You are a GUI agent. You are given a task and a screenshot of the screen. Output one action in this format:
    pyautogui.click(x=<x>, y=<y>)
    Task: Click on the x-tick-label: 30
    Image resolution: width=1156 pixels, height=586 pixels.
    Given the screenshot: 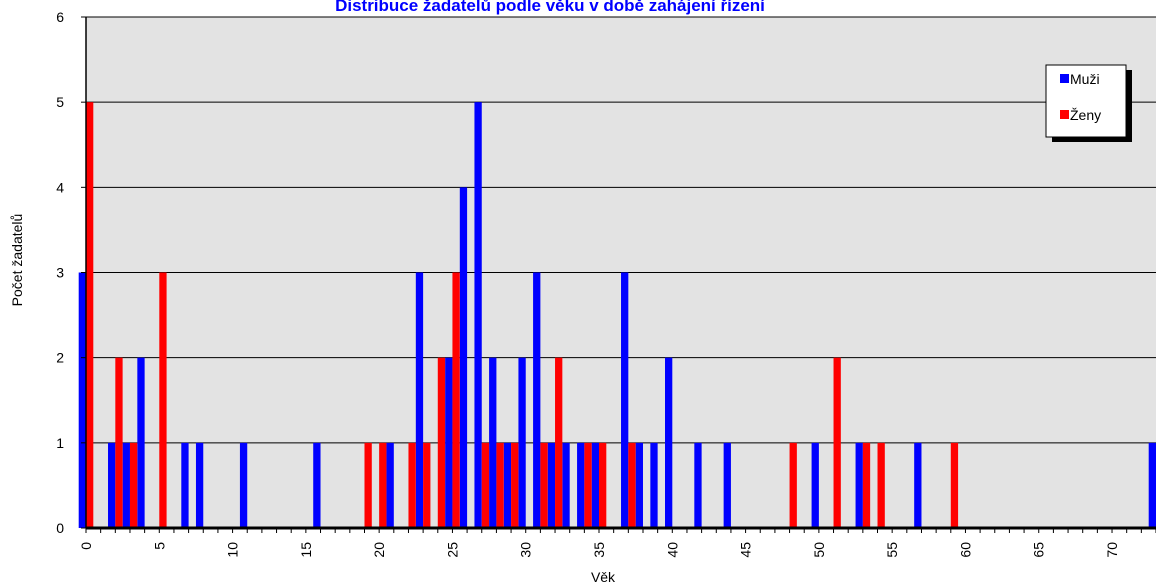 What is the action you would take?
    pyautogui.click(x=526, y=550)
    